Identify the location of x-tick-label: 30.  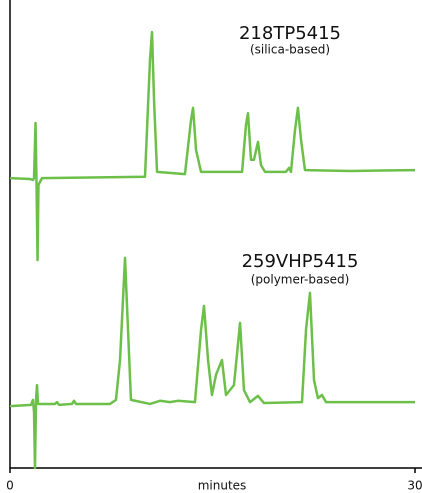
(414, 486).